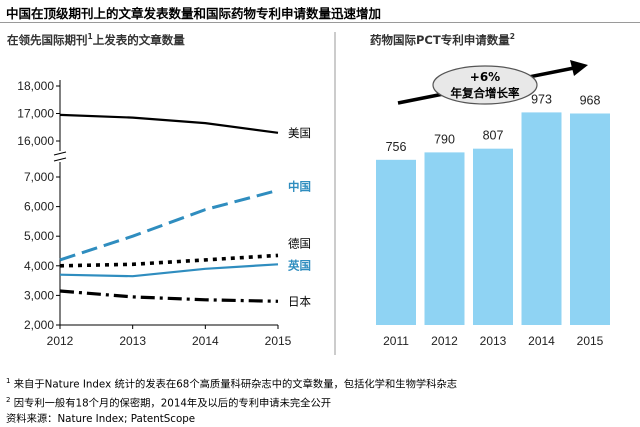 This screenshot has height=427, width=640. Describe the element at coordinates (493, 341) in the screenshot. I see `bar-category-label: 2013` at that location.